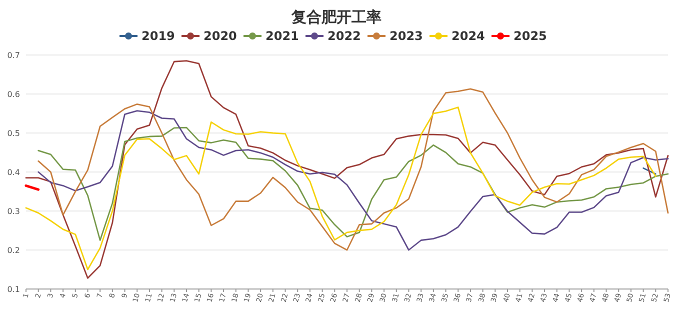  I want to click on y-tick-label: 0.5, so click(13, 133).